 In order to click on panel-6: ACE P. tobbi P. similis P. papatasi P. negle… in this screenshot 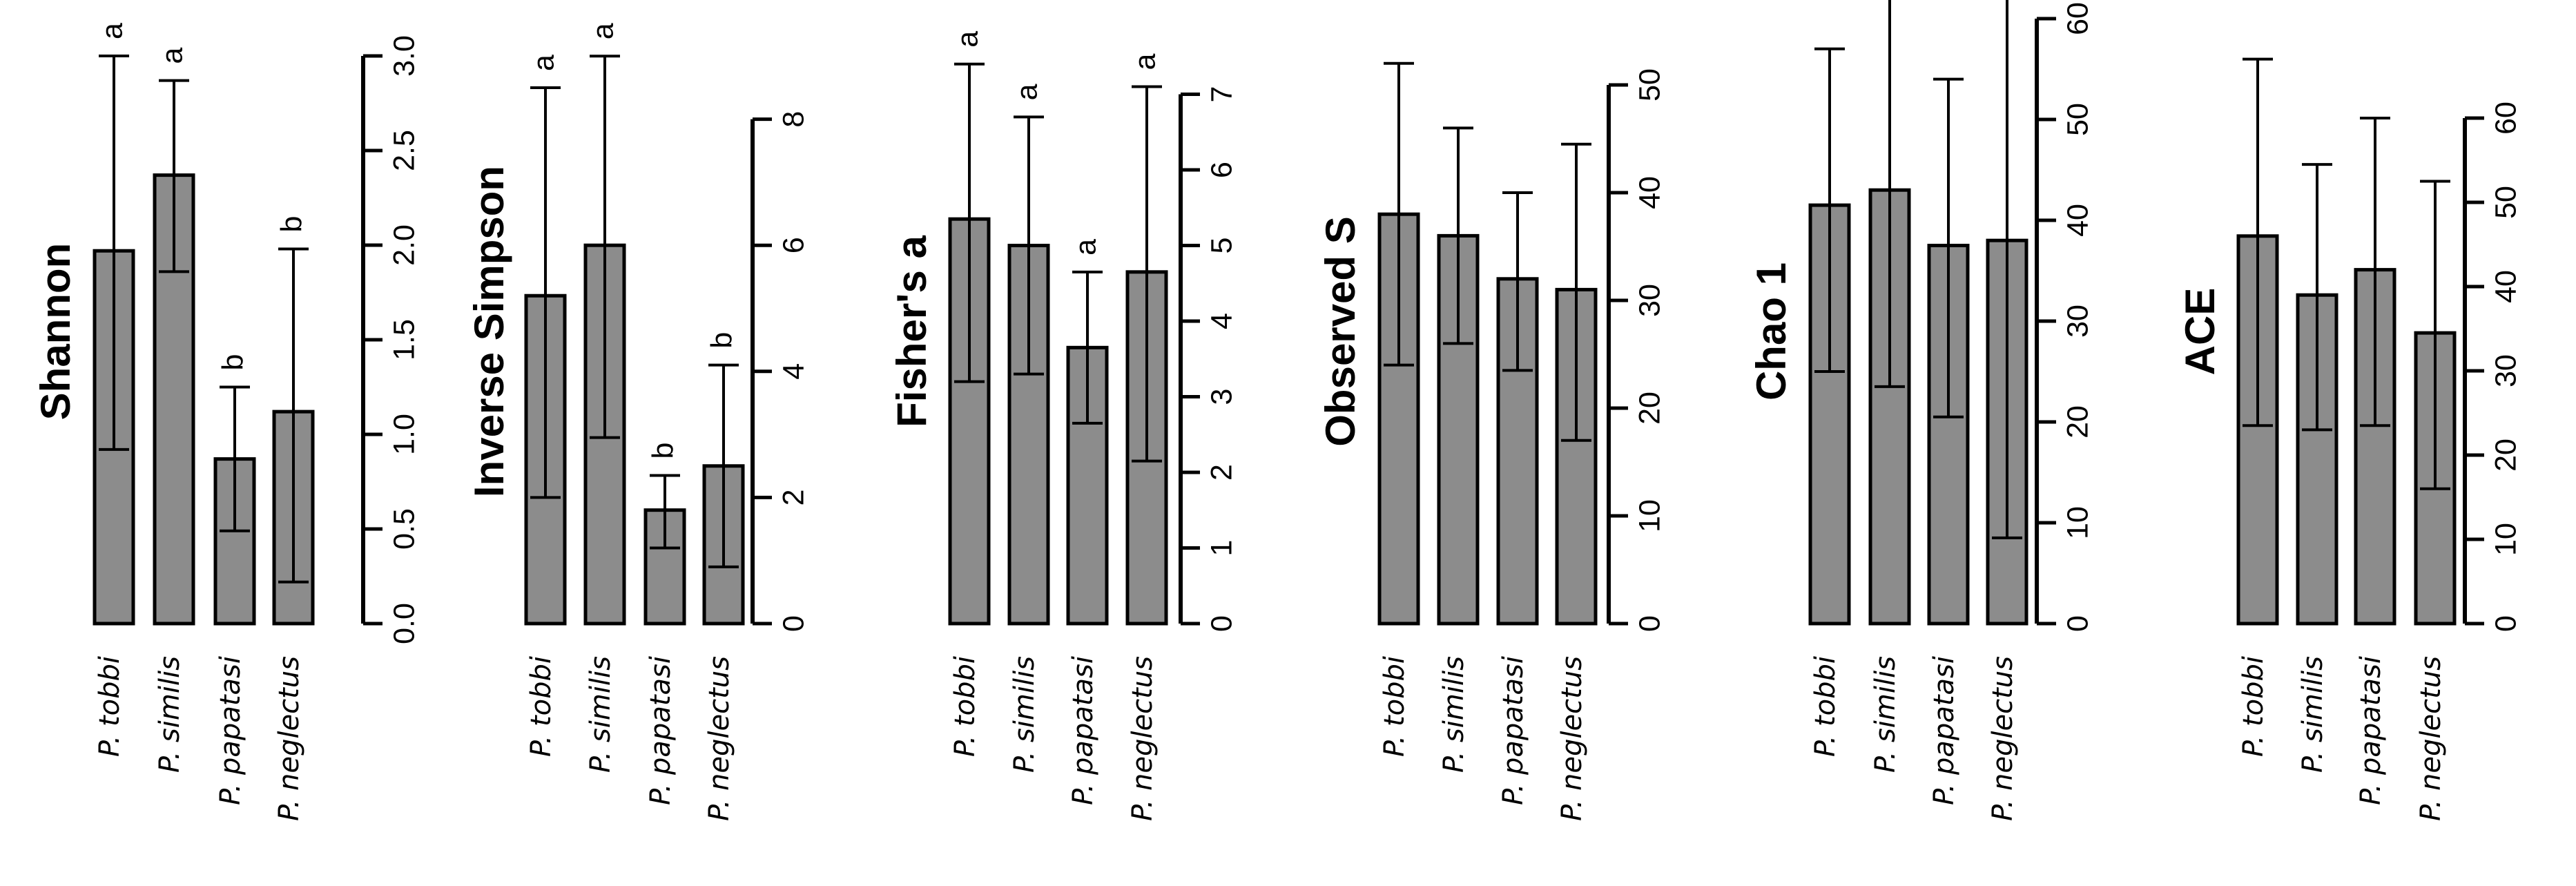, I will do `click(2349, 439)`.